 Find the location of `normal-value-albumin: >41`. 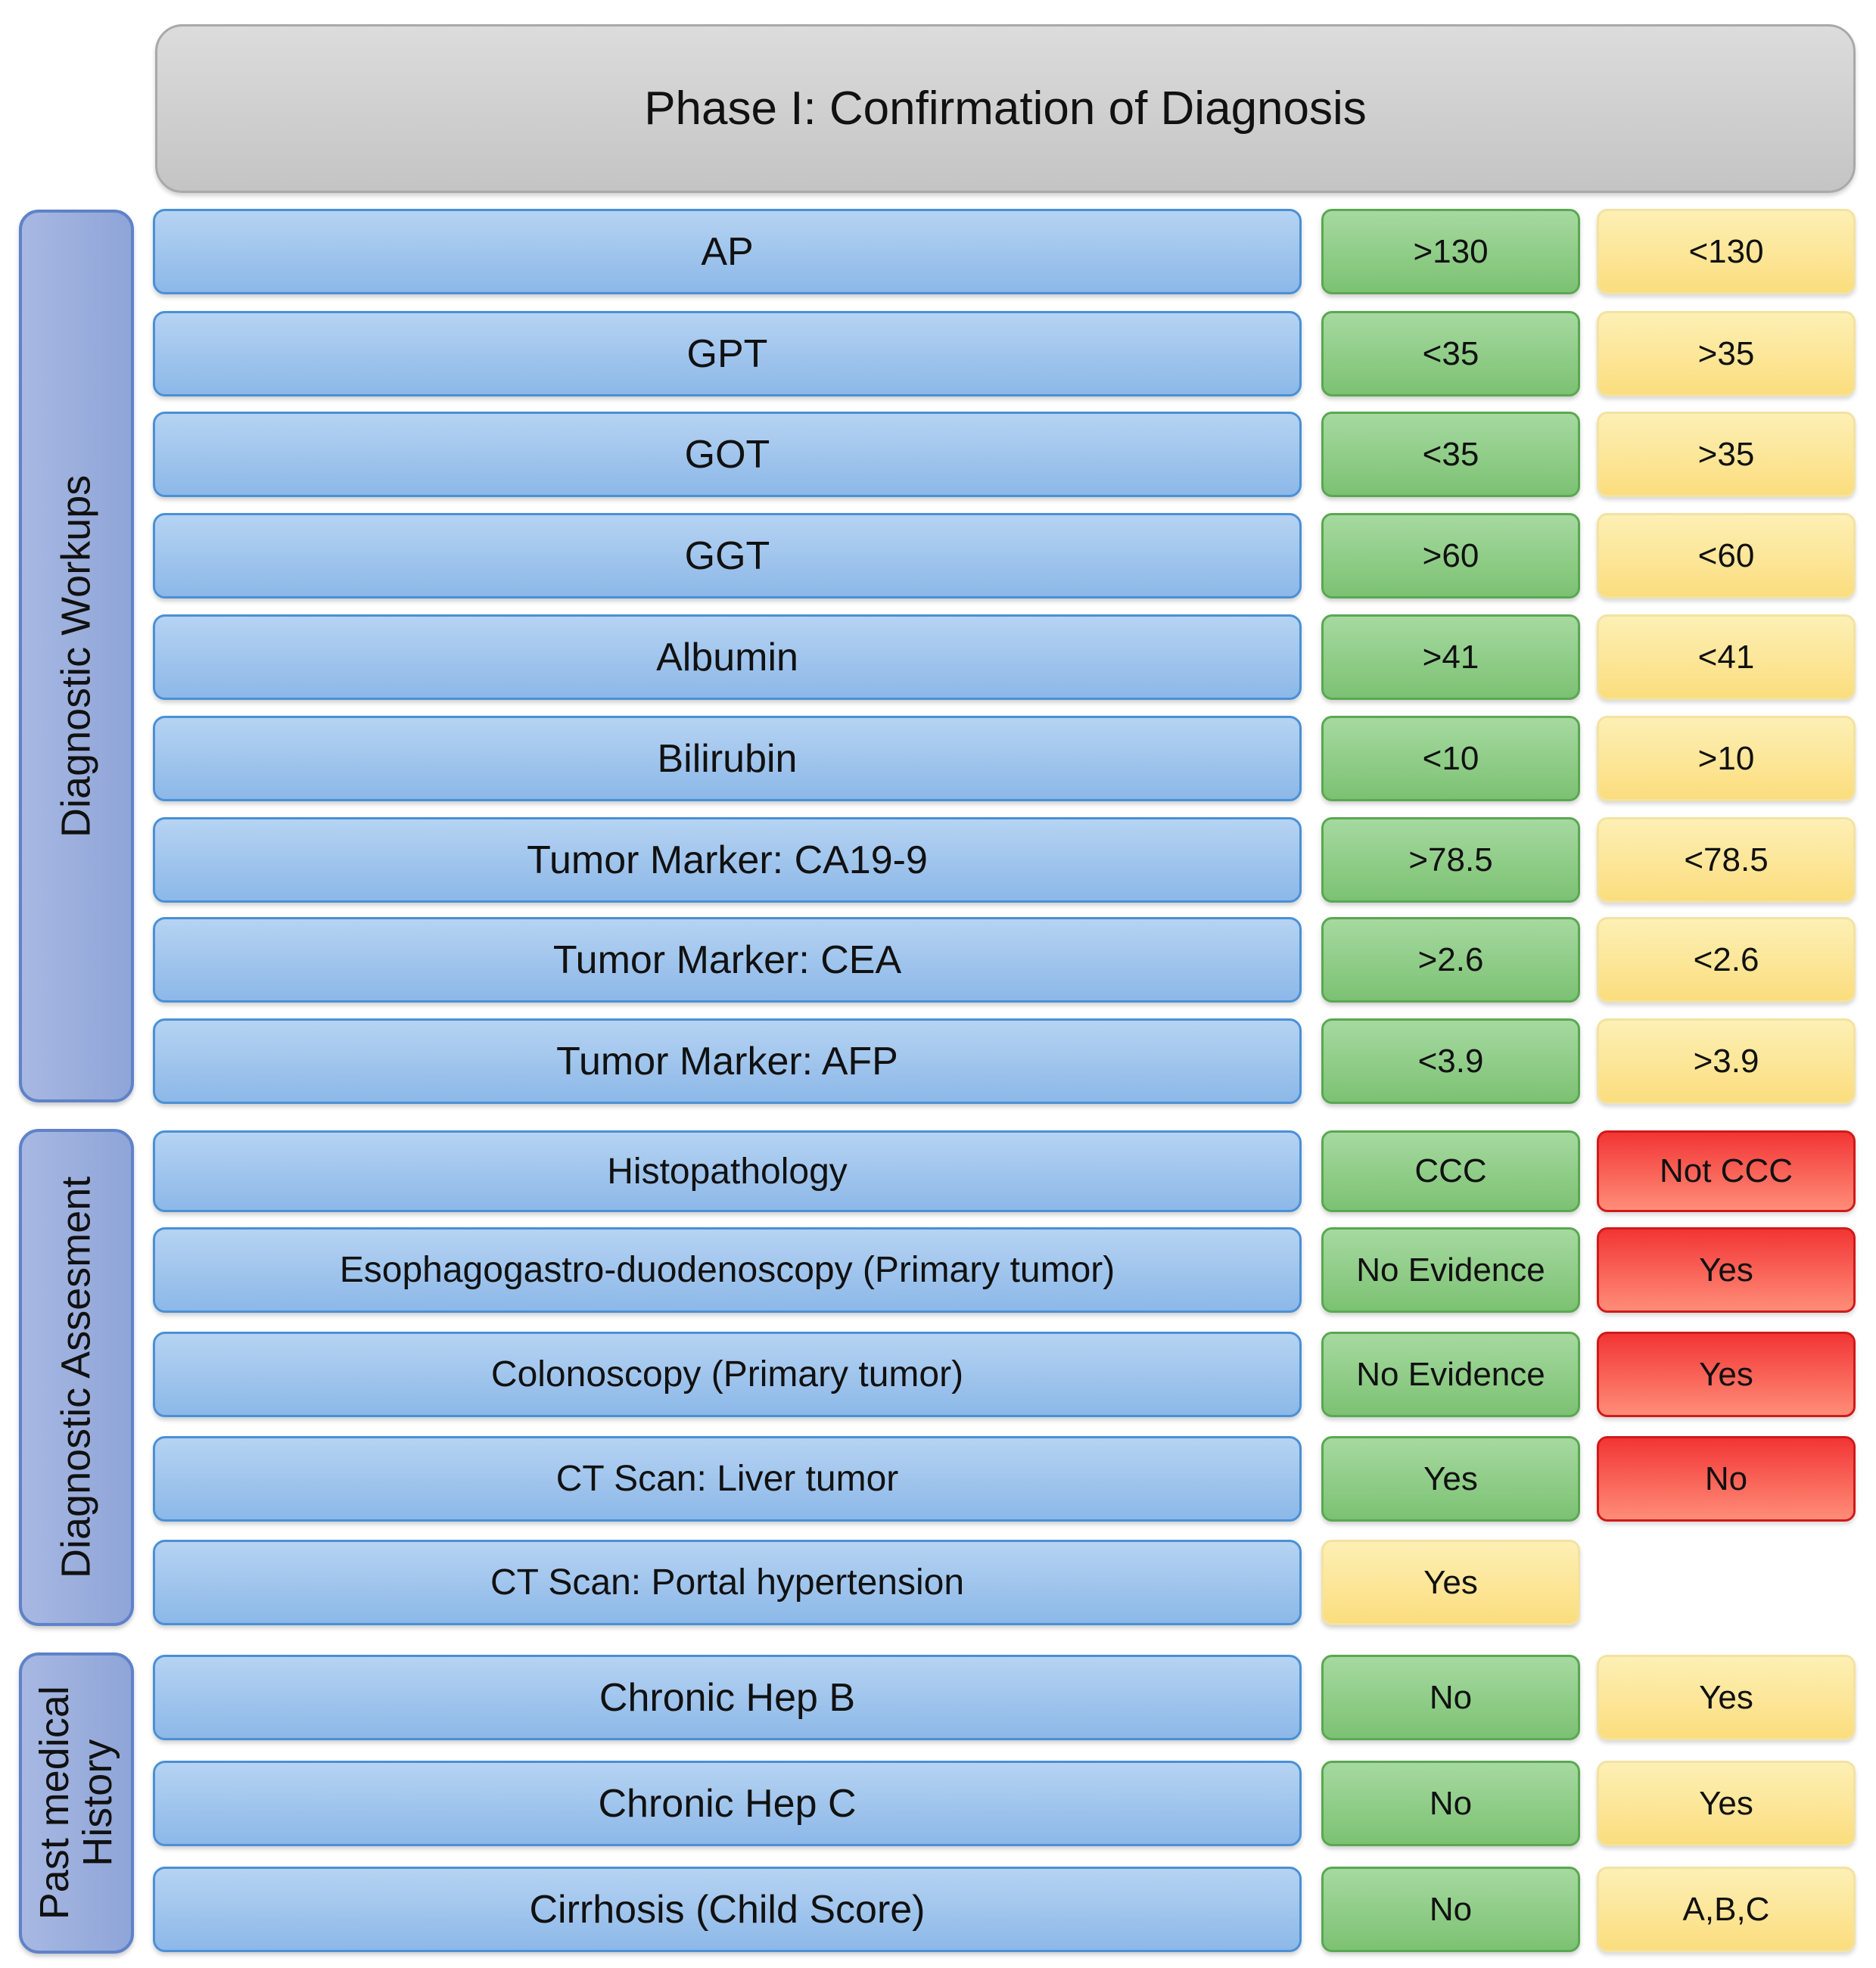

normal-value-albumin: >41 is located at coordinates (1450, 657).